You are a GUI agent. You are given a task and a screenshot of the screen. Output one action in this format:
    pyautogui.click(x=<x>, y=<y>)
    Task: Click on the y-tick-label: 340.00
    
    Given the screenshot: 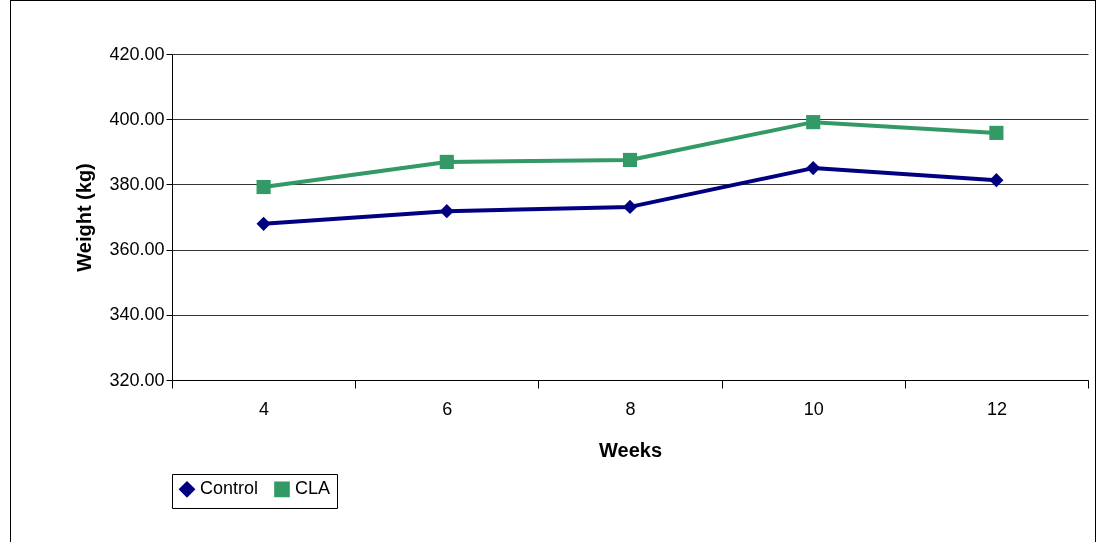 What is the action you would take?
    pyautogui.click(x=137, y=314)
    